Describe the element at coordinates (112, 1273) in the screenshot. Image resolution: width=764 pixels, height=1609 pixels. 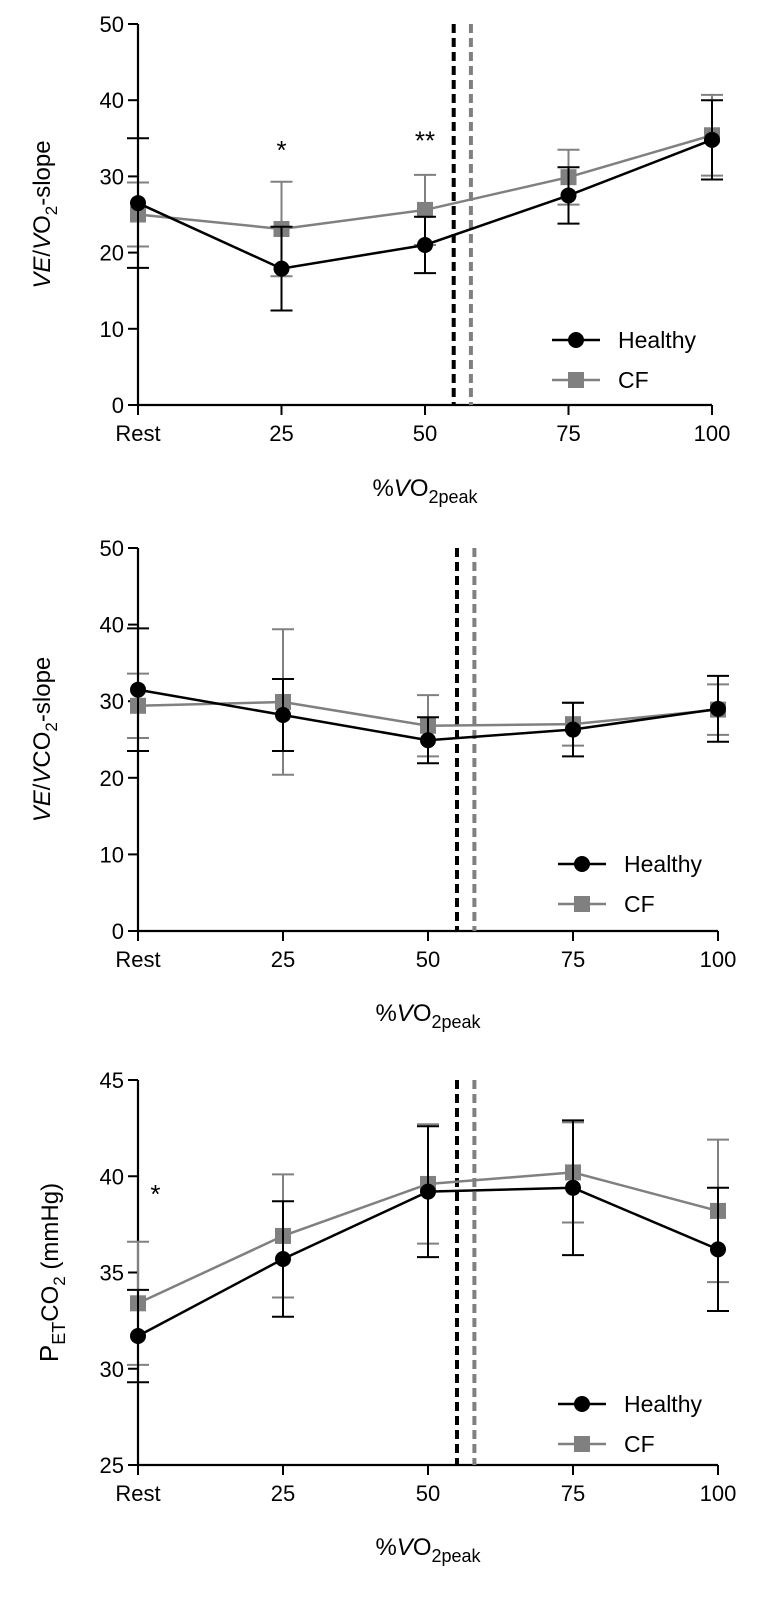
I see `y-tick-label: 35` at that location.